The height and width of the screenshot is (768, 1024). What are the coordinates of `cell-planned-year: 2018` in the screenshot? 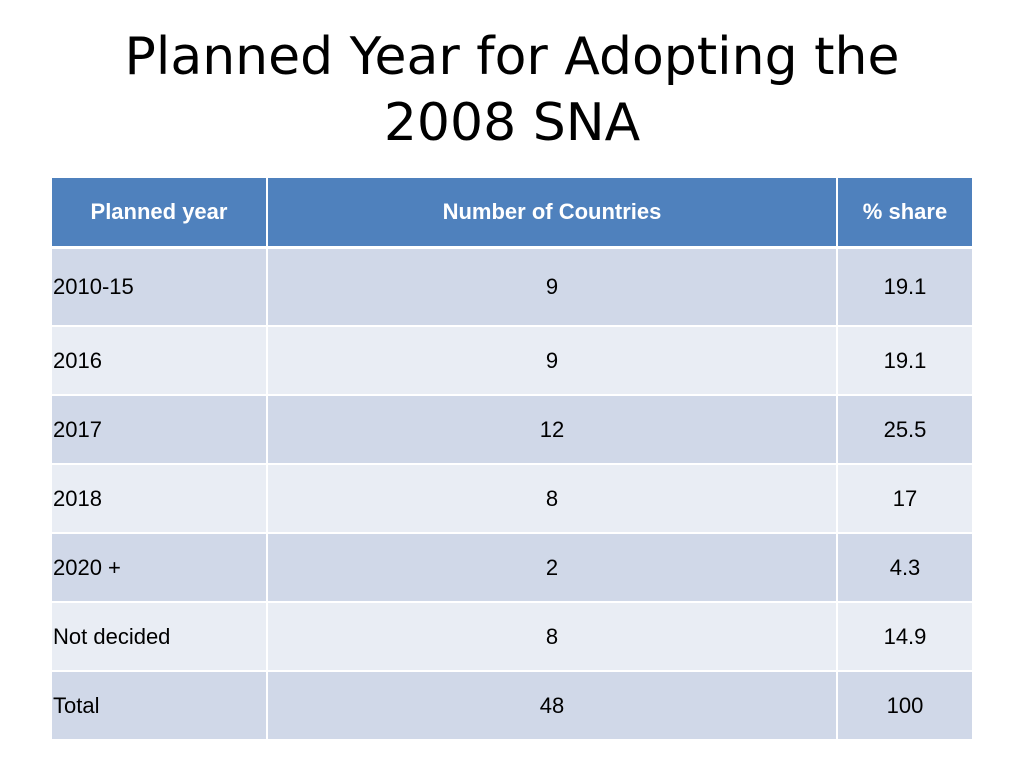 It's located at (160, 499).